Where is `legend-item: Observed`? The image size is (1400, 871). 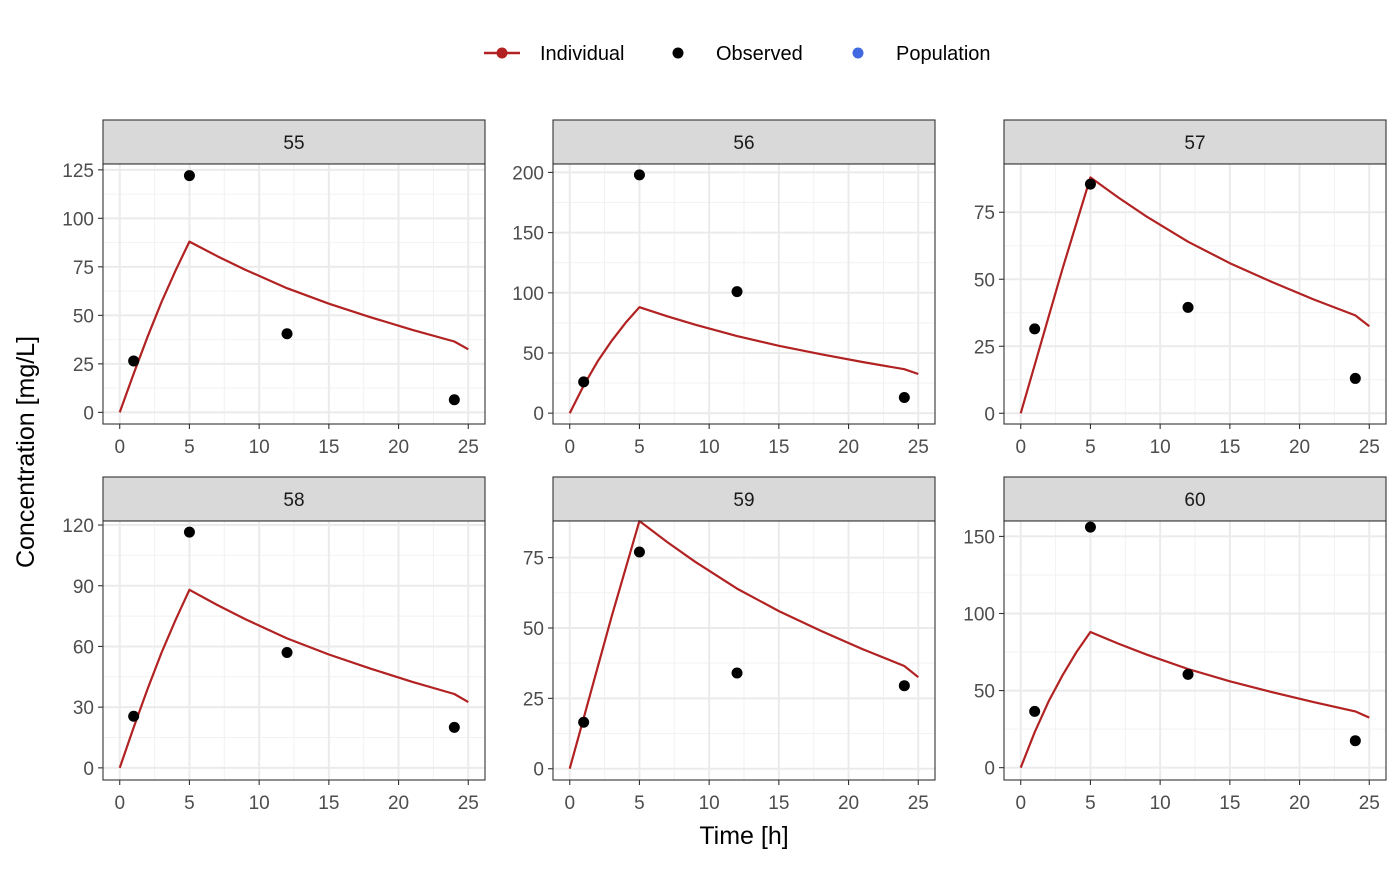 legend-item: Observed is located at coordinates (737, 54).